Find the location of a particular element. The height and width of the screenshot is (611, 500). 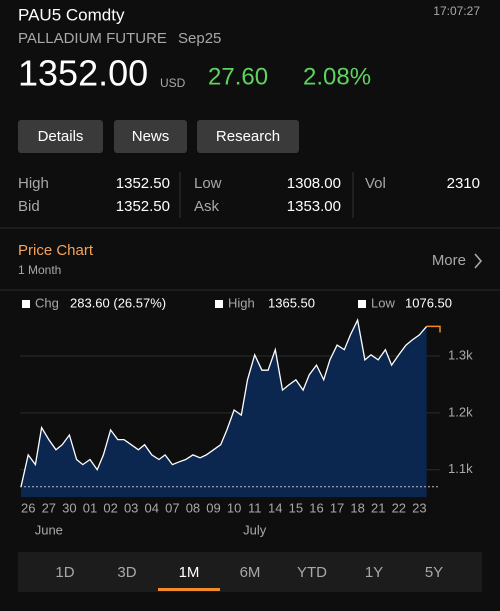

x-tick-label: 09 is located at coordinates (213, 507).